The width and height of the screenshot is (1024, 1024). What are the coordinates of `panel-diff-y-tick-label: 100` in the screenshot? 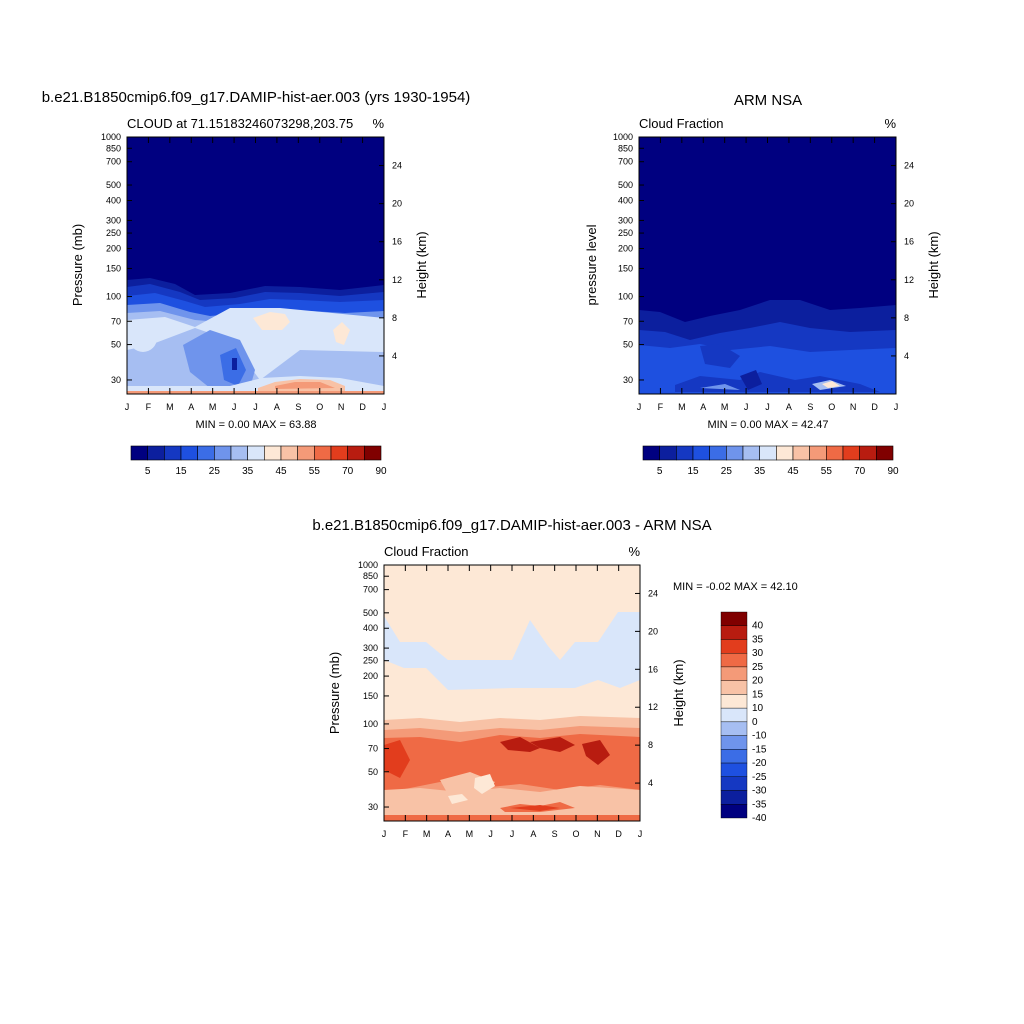 It's located at (370, 724).